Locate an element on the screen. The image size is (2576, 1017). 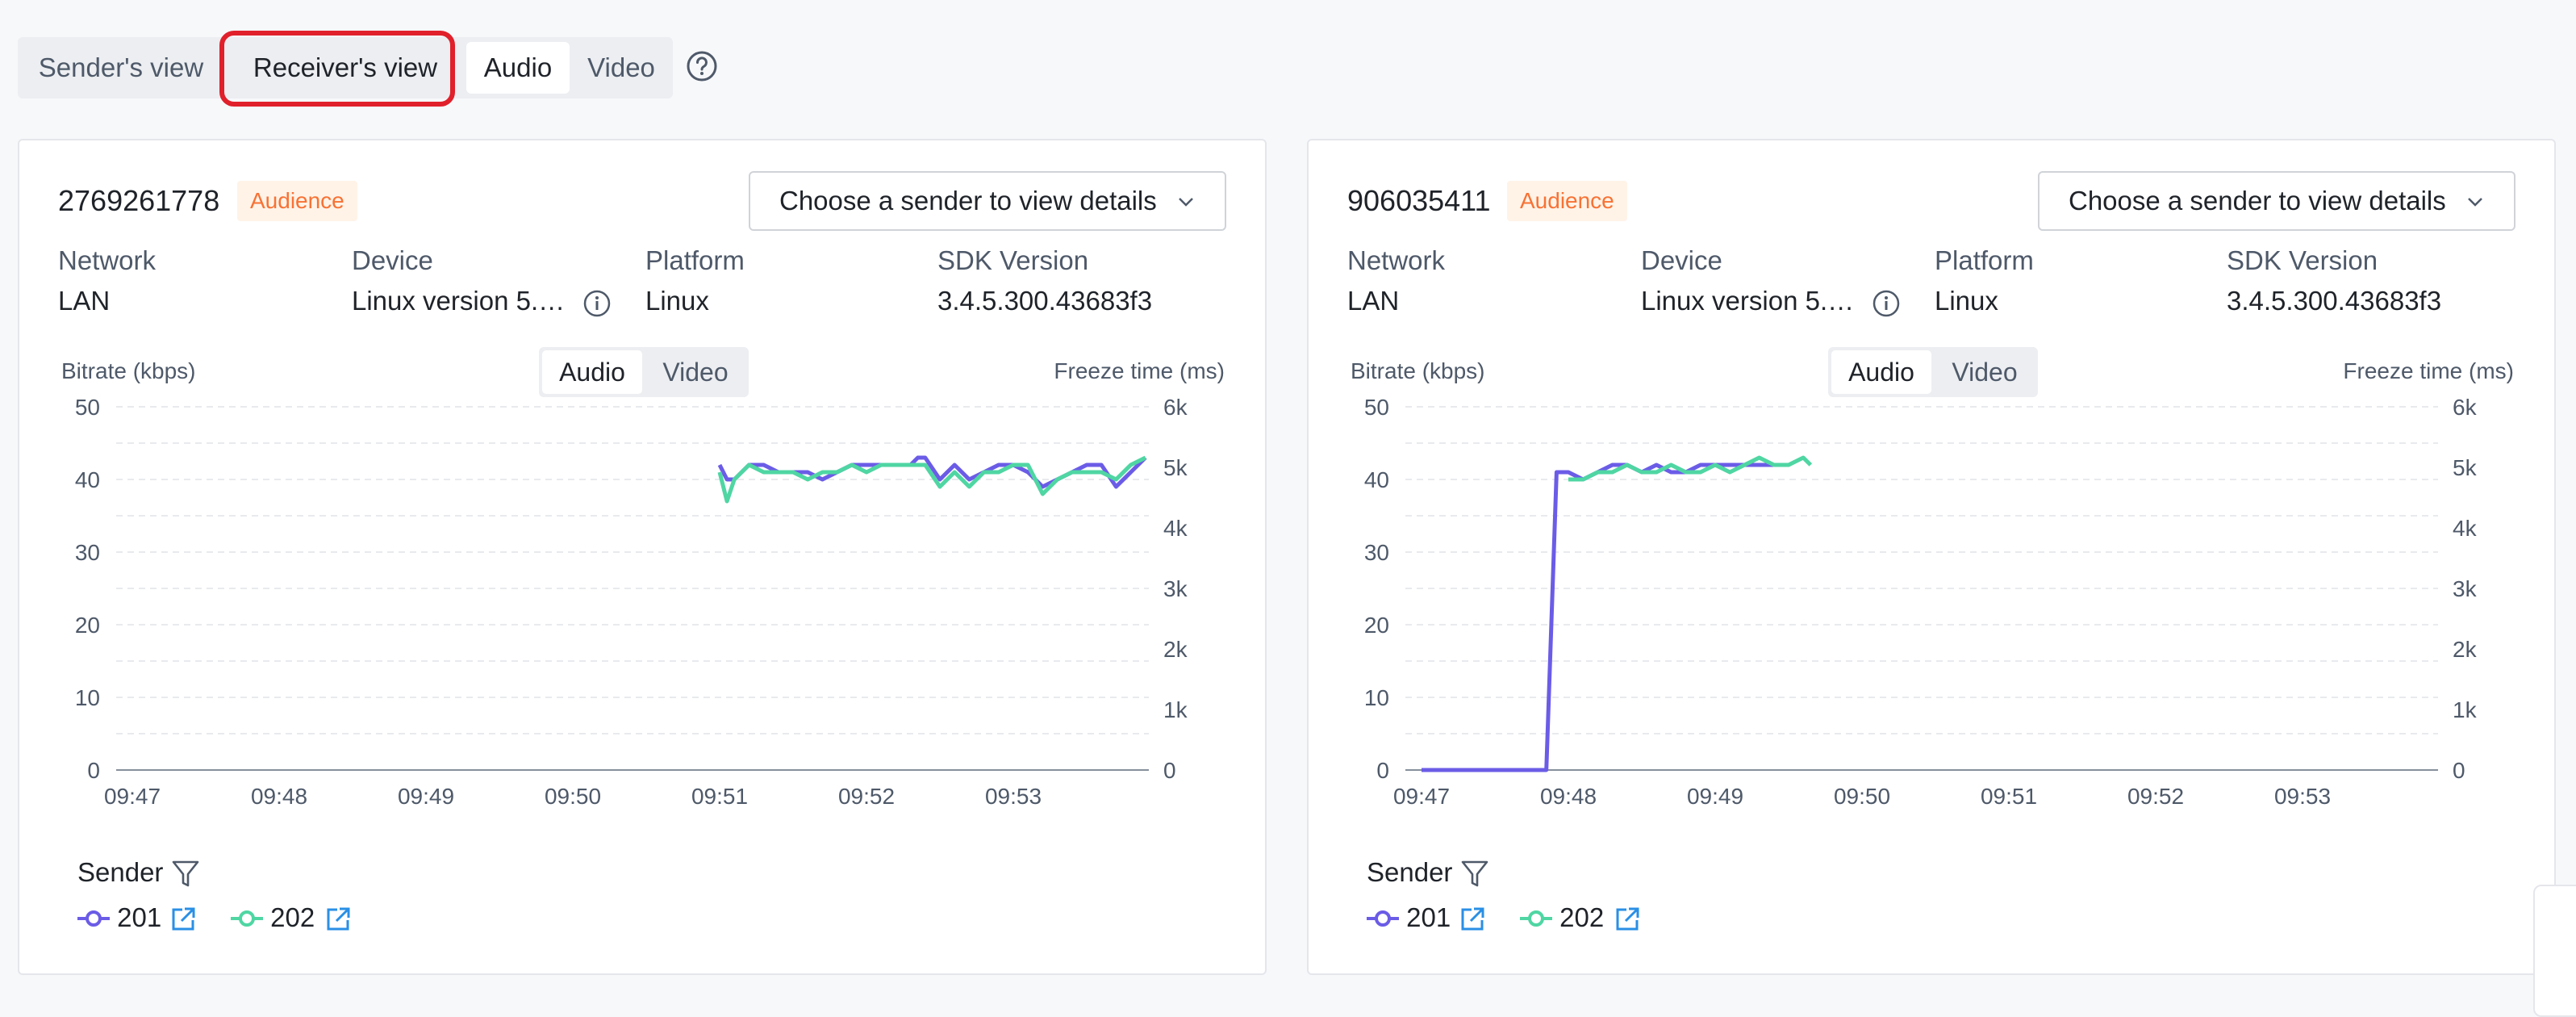
y-tick-label: 40 is located at coordinates (87, 479).